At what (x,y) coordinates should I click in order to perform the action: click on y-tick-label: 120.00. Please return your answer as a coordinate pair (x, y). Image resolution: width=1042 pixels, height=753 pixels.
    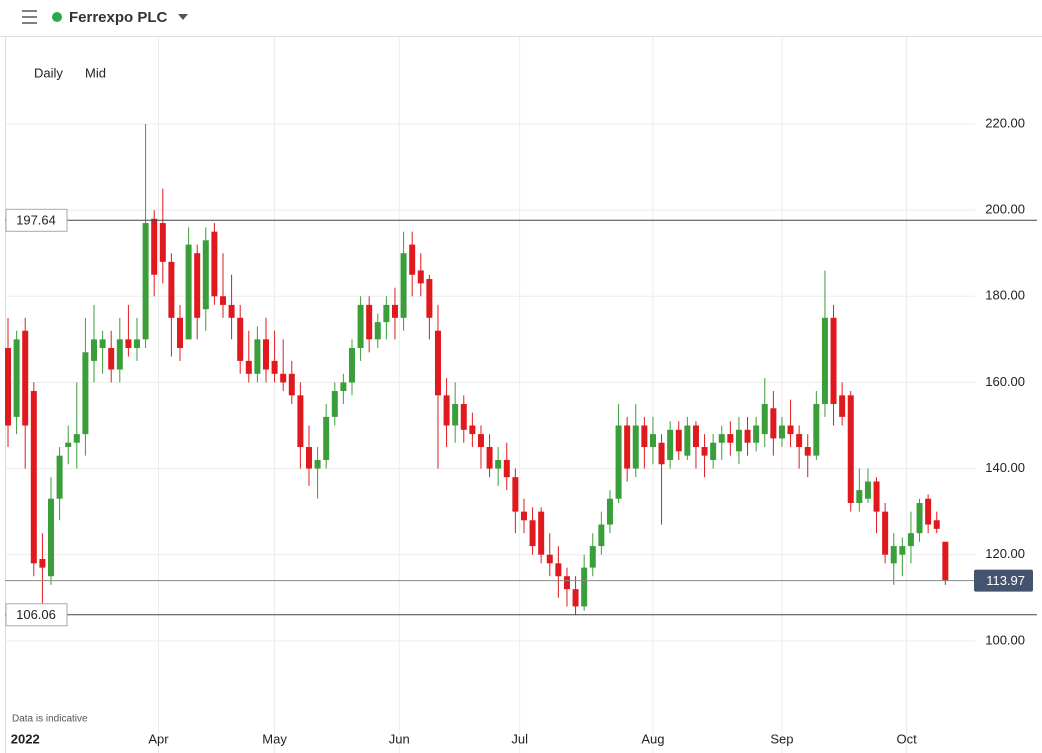
    Looking at the image, I should click on (1005, 553).